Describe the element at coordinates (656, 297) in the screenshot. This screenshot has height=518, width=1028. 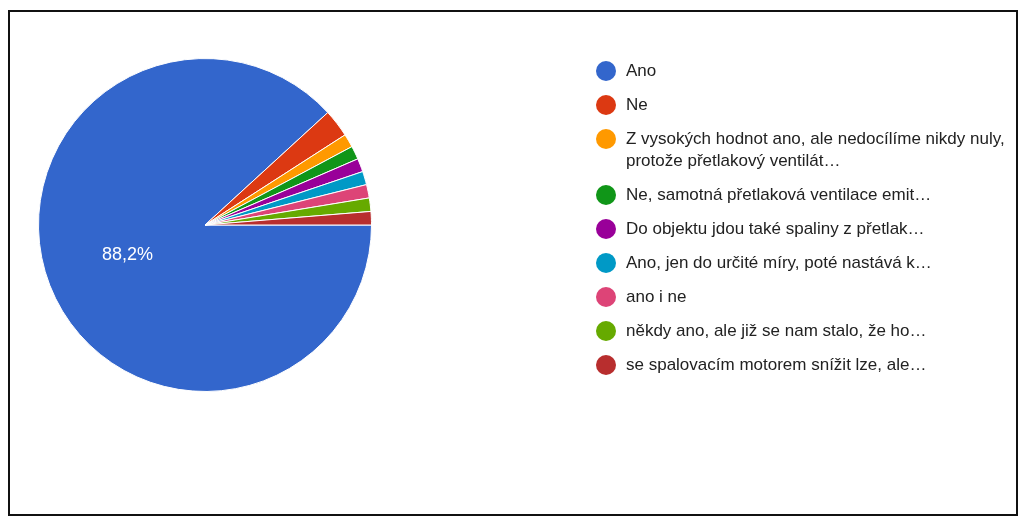
I see `legend-label: ano i ne` at that location.